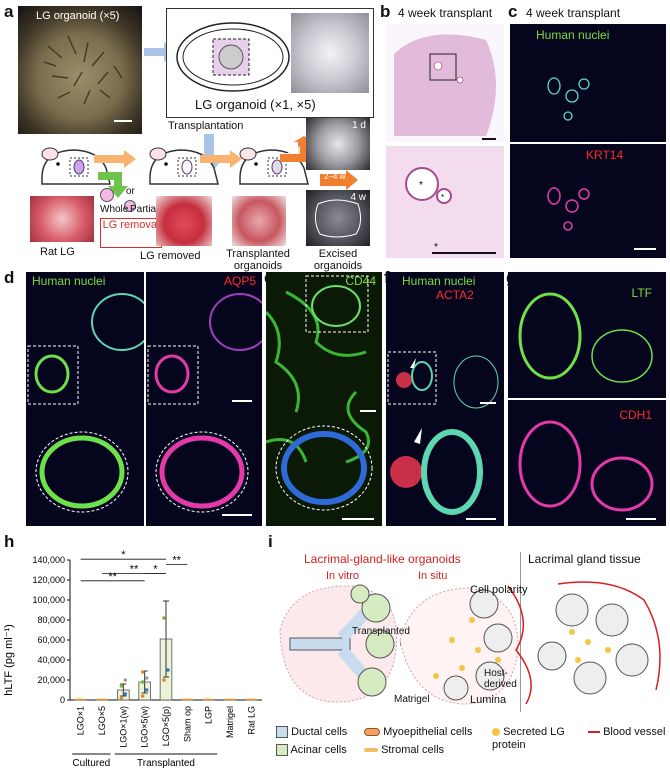 This screenshot has width=670, height=772. What do you see at coordinates (145, 727) in the screenshot?
I see `category-label: LGO×5(w)` at bounding box center [145, 727].